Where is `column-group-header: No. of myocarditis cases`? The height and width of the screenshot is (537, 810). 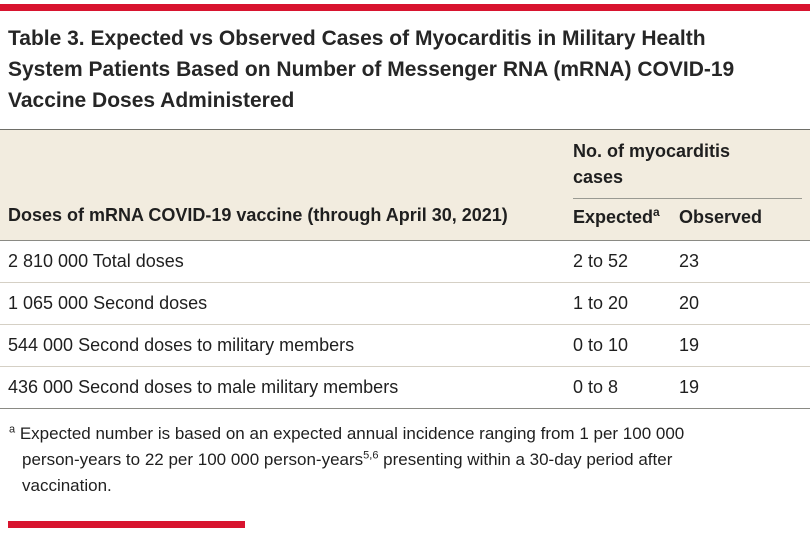 column-group-header: No. of myocarditis cases is located at coordinates (652, 164).